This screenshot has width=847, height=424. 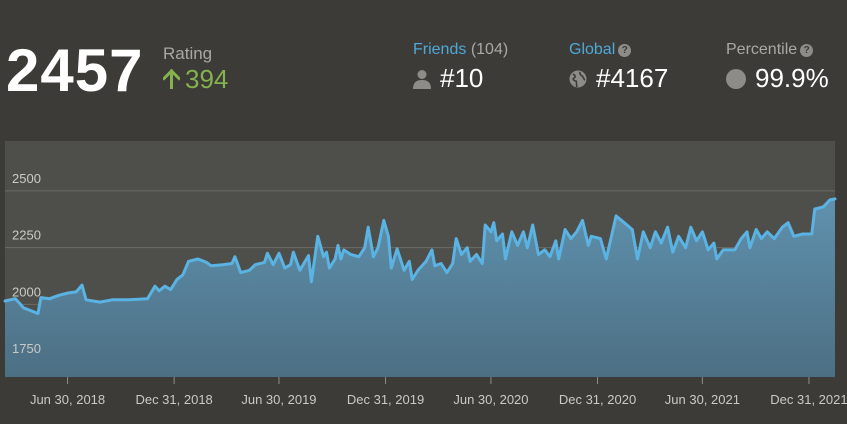 I want to click on y-tick-label: 2500, so click(x=26, y=178).